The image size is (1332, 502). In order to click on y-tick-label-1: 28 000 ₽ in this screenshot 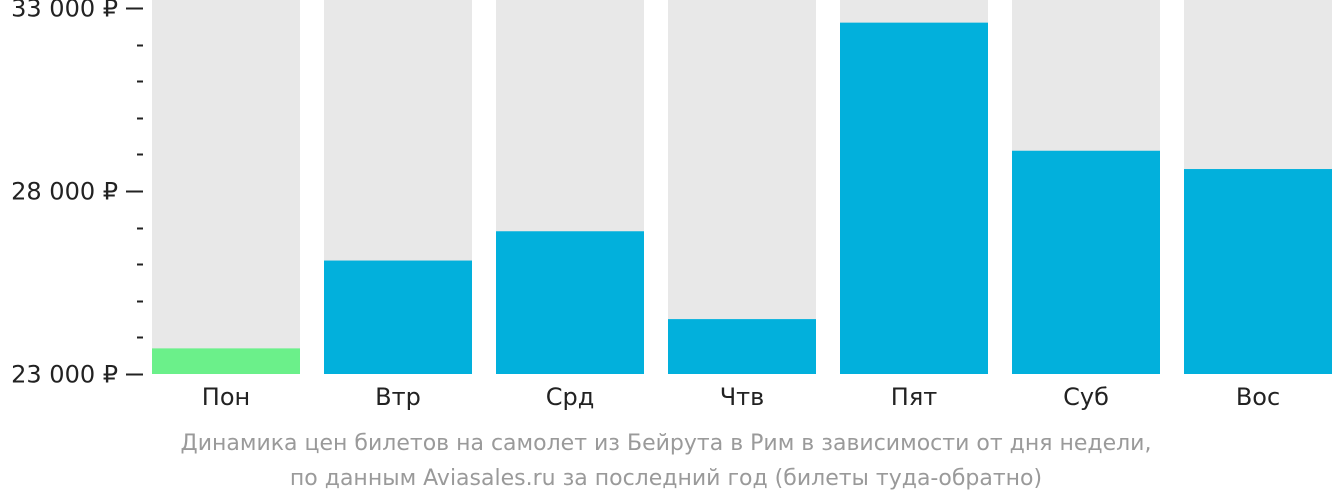, I will do `click(64, 192)`.